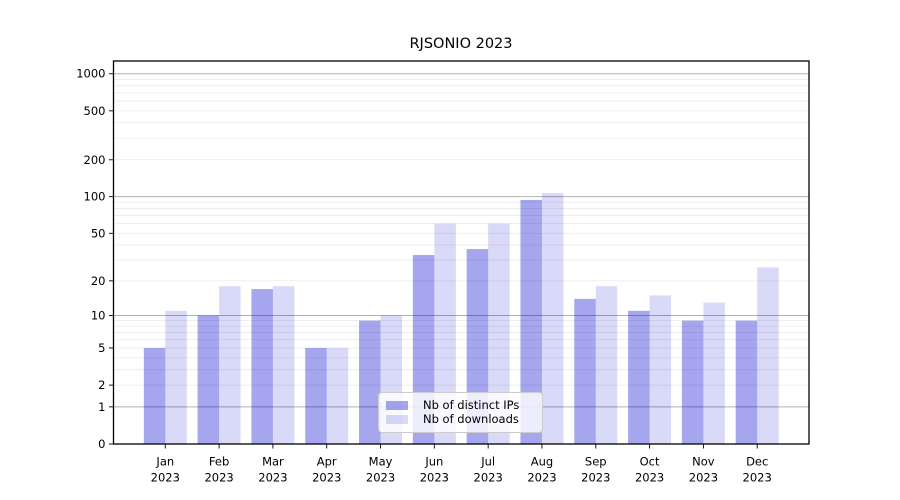 This screenshot has width=900, height=500. Describe the element at coordinates (433, 462) in the screenshot. I see `x-tick-label-month: Jun` at that location.